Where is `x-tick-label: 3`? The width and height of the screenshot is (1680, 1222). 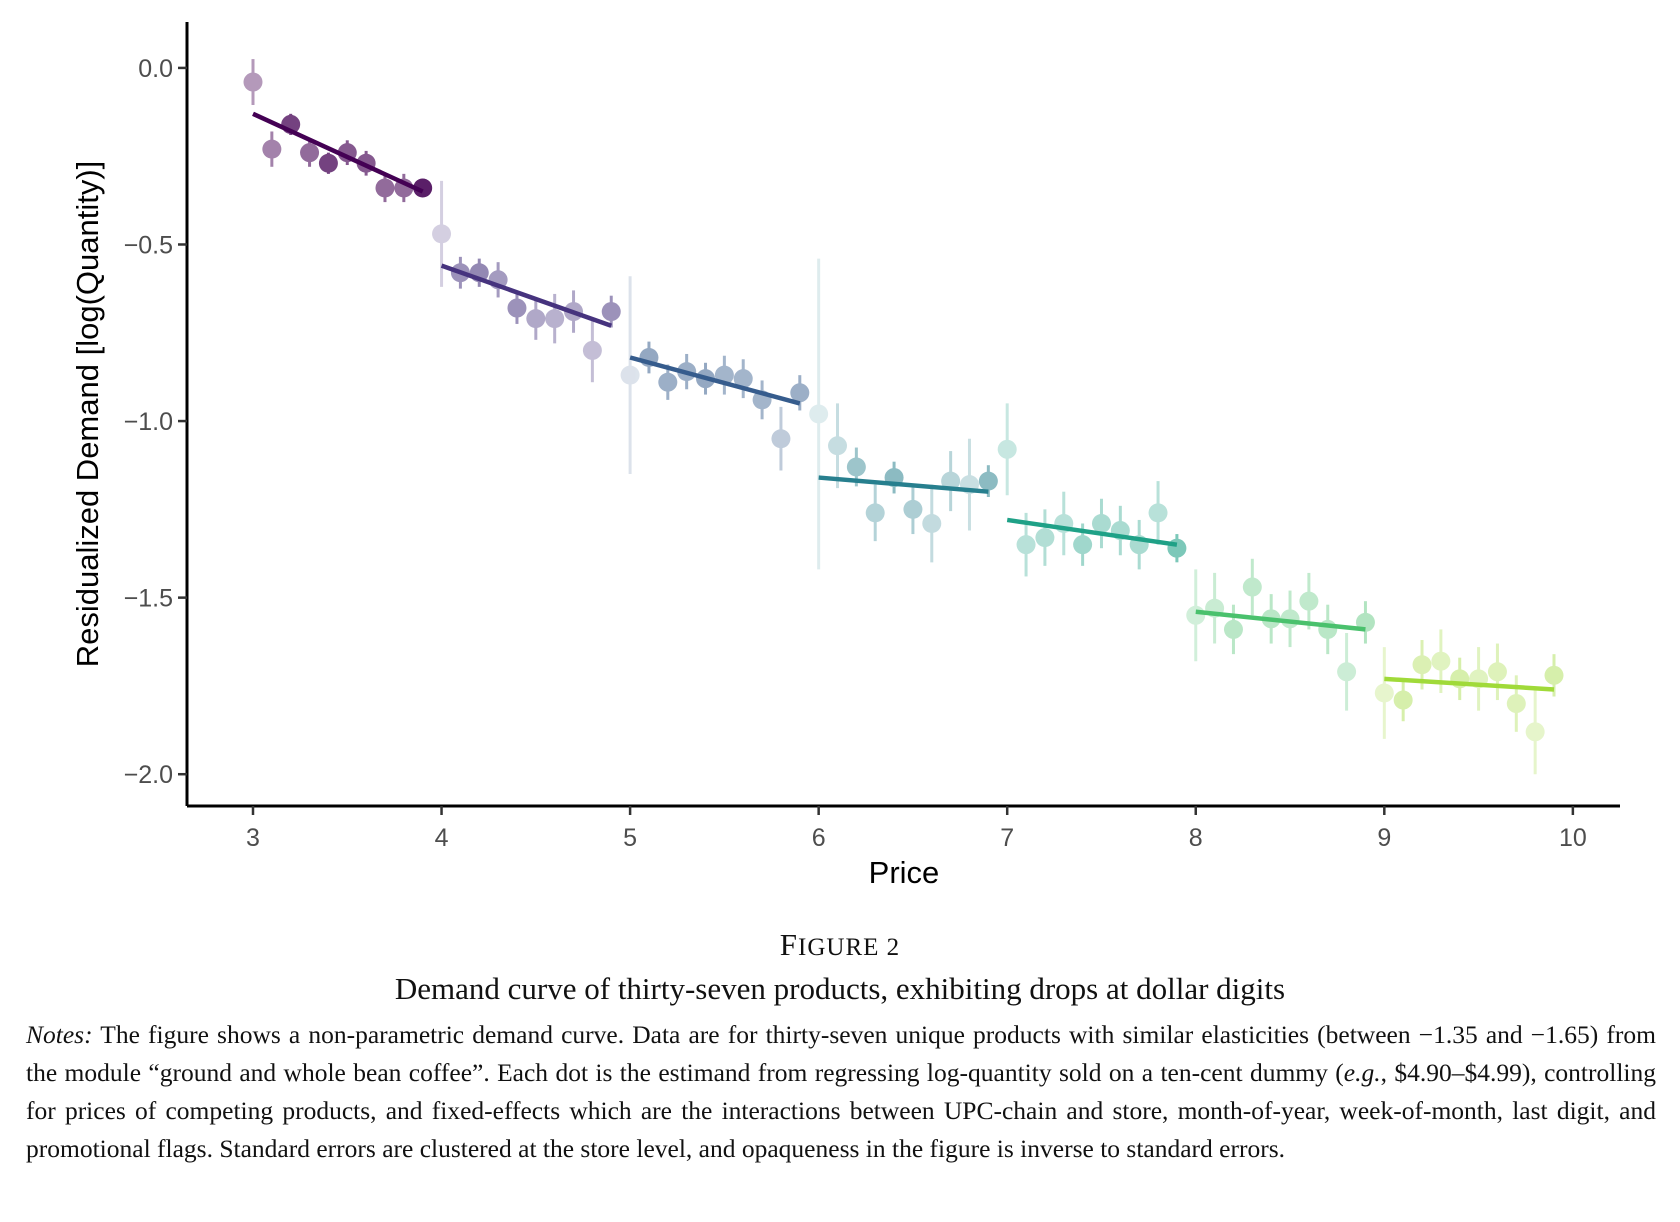 x-tick-label: 3 is located at coordinates (253, 838).